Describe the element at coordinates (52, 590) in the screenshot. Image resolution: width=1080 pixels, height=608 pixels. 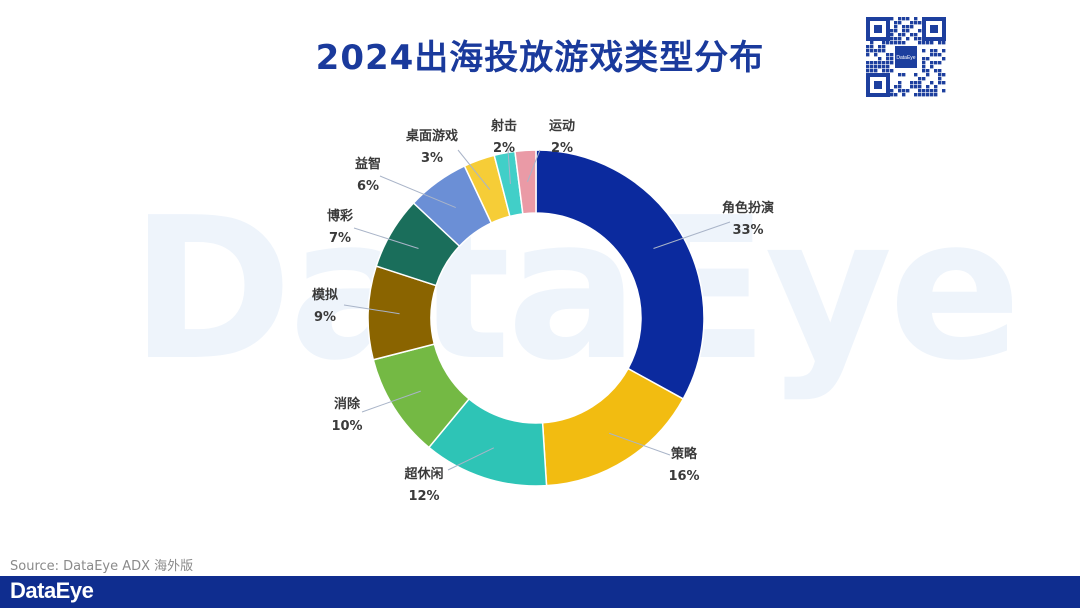
I see `footer-logo: DataEye` at that location.